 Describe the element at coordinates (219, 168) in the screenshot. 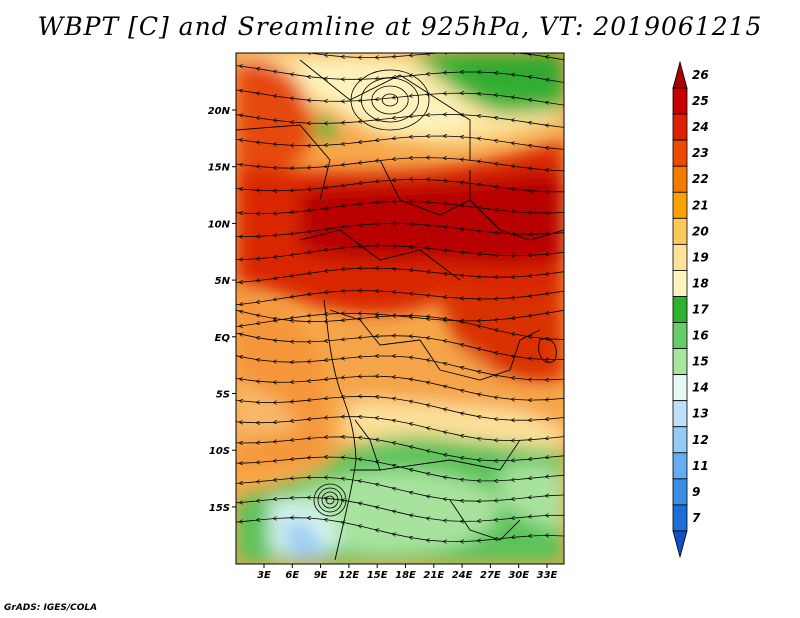

I see `lat-tick-label: 15N` at that location.